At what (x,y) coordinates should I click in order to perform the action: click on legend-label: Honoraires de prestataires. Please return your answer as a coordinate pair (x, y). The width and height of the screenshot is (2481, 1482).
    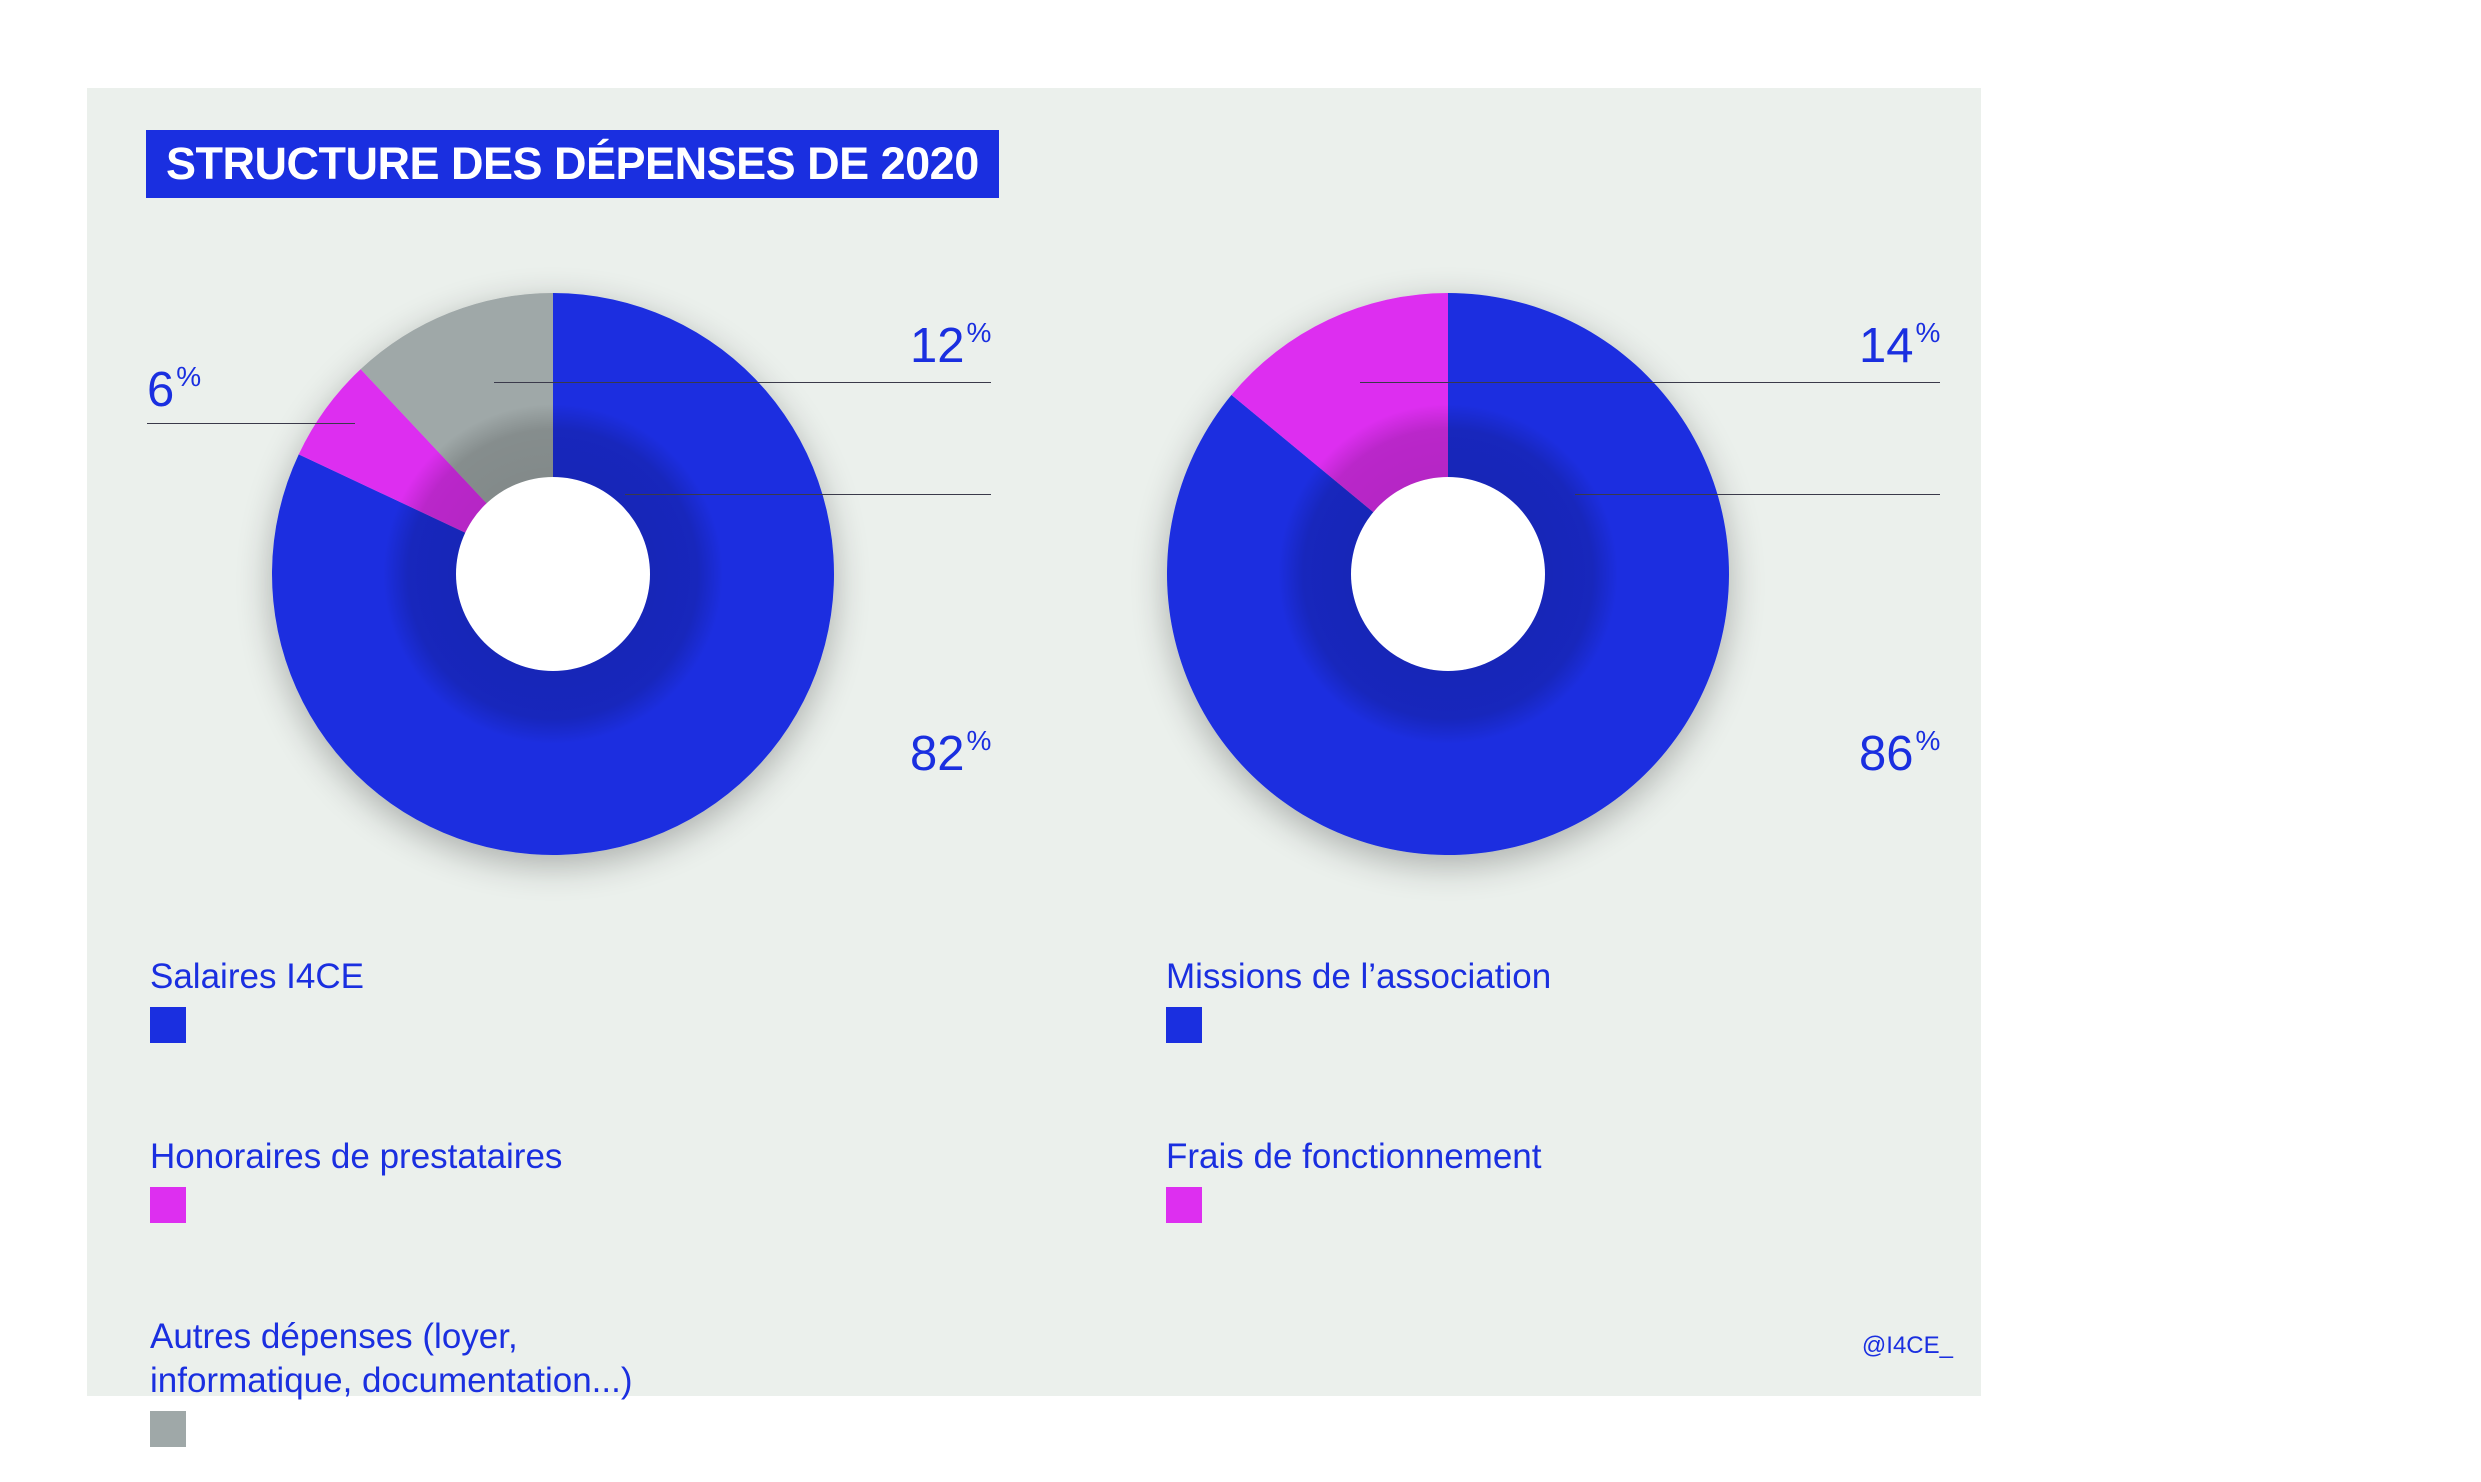
    Looking at the image, I should click on (356, 1157).